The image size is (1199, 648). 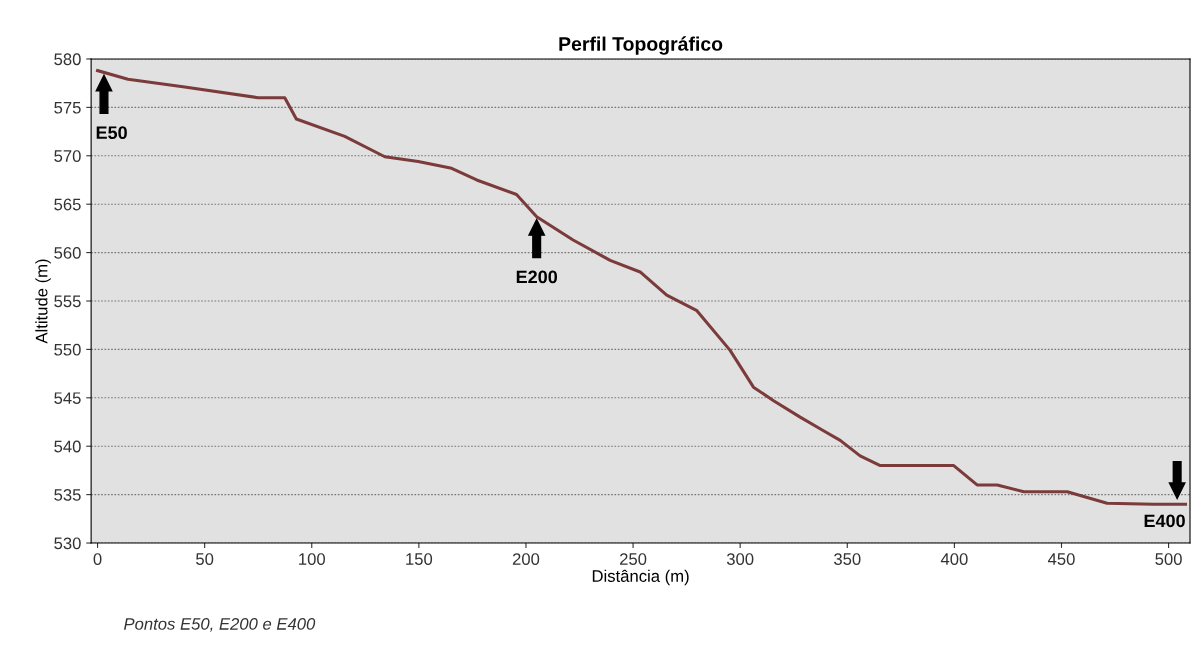 What do you see at coordinates (641, 45) in the screenshot?
I see `chart-title: Perfil Topográfico` at bounding box center [641, 45].